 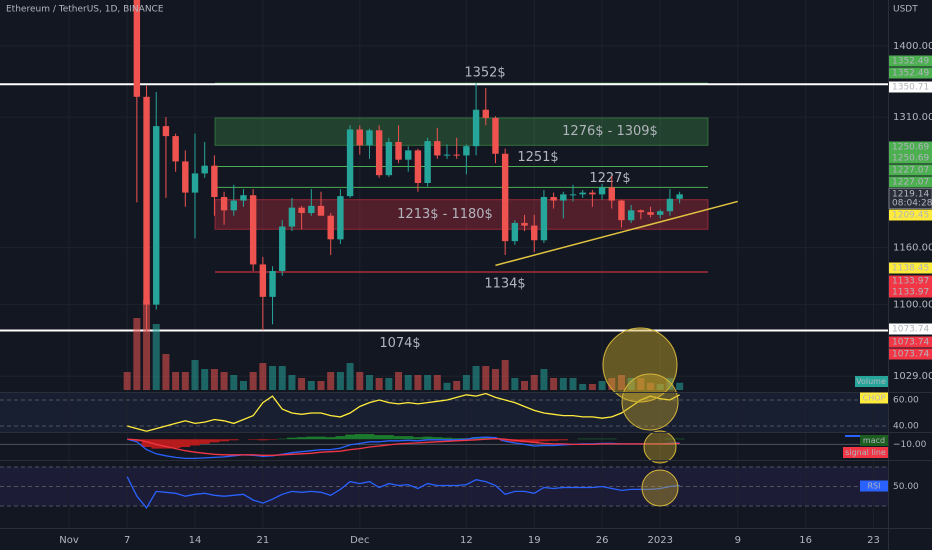 What do you see at coordinates (127, 540) in the screenshot?
I see `x-tick-label: 7` at bounding box center [127, 540].